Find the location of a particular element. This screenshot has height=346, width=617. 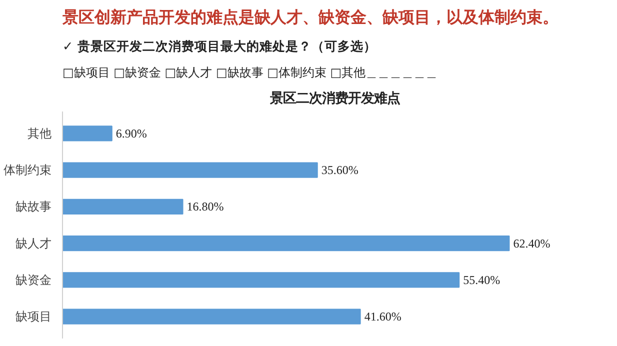

y-tick-label: 缺资金 is located at coordinates (34, 279).